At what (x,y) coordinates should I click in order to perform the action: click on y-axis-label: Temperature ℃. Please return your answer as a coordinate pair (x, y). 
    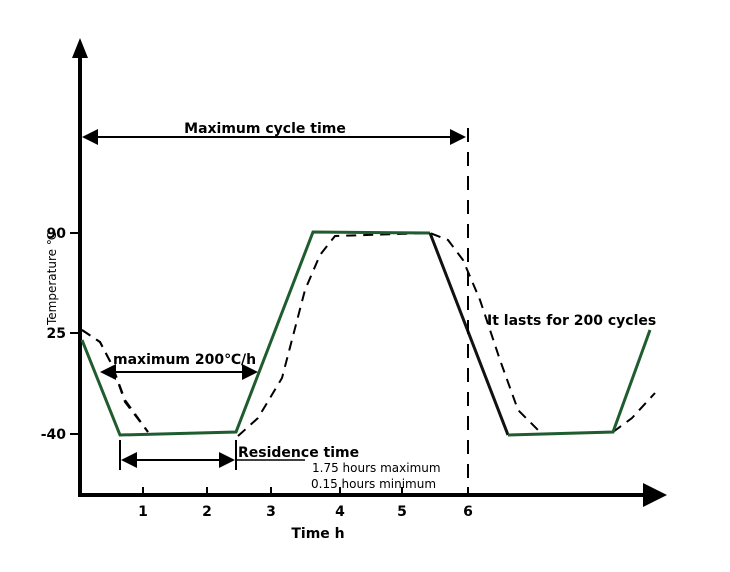
    Looking at the image, I should click on (52, 279).